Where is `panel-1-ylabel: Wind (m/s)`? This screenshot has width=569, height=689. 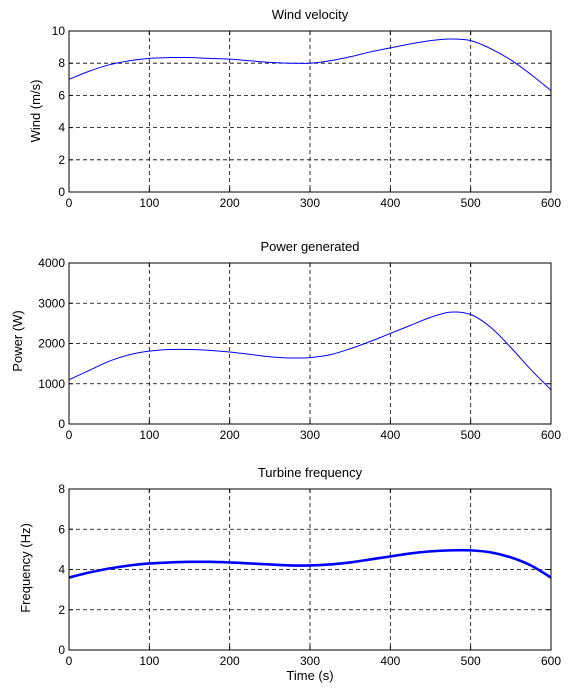
panel-1-ylabel: Wind (m/s) is located at coordinates (35, 111).